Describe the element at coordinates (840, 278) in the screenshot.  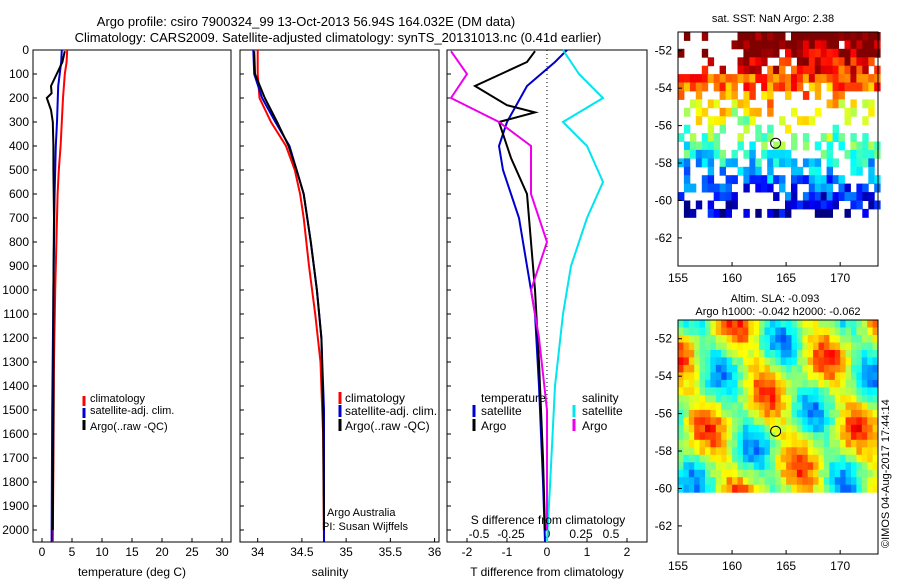
I see `map-xtick-label: 170` at that location.